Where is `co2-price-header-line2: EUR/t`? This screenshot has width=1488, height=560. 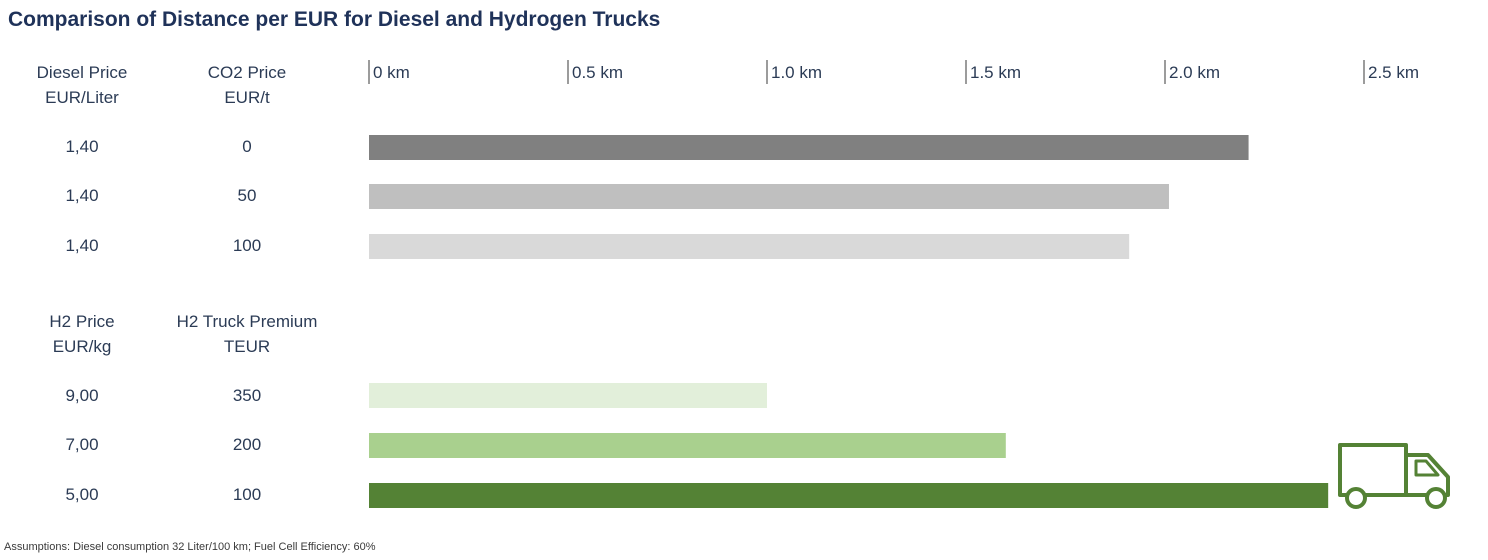 co2-price-header-line2: EUR/t is located at coordinates (247, 97).